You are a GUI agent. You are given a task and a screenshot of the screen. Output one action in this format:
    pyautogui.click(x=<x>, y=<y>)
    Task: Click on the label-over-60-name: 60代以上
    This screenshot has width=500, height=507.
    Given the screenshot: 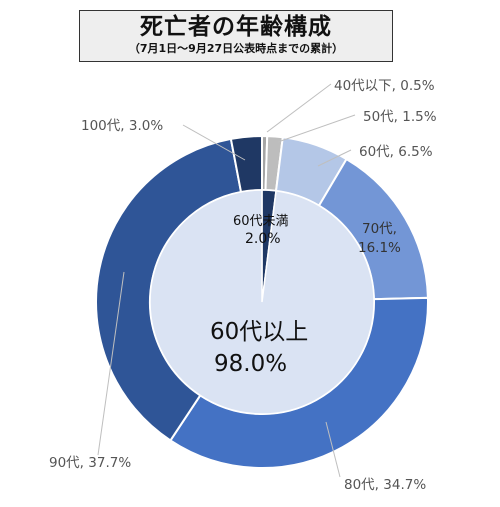 What is the action you would take?
    pyautogui.click(x=259, y=332)
    